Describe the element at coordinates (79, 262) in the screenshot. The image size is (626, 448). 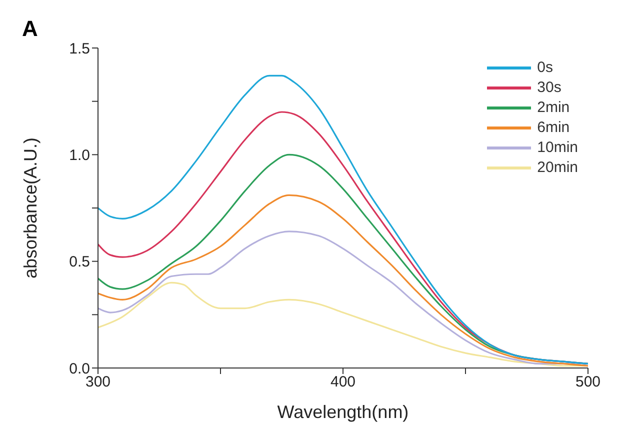
I see `y-tick-label: 0.5` at that location.